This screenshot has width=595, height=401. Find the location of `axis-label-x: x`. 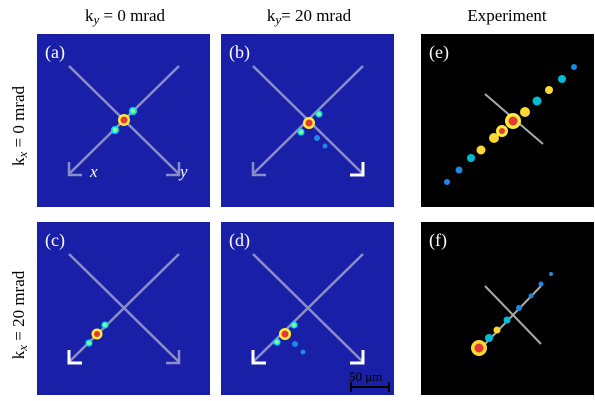

axis-label-x: x is located at coordinates (94, 172).